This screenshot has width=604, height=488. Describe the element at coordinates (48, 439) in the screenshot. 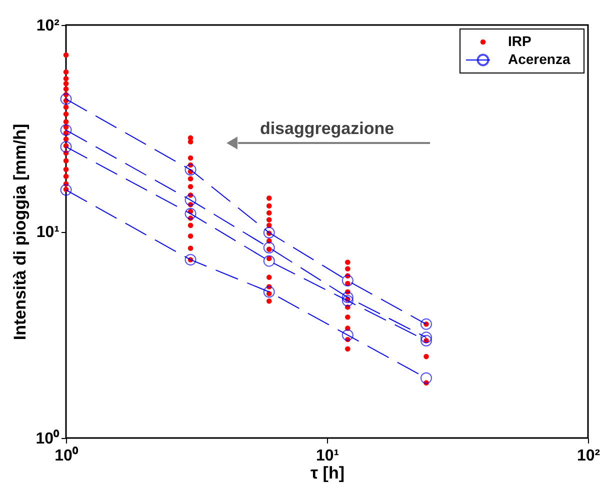

I see `y-tick-label: 10⁰` at that location.